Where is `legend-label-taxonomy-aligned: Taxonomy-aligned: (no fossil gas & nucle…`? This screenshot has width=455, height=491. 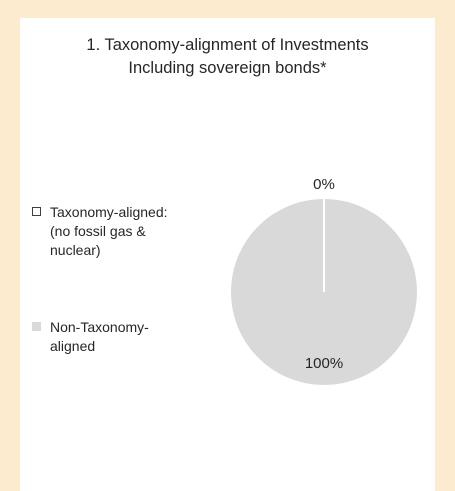 legend-label-taxonomy-aligned: Taxonomy-aligned: (no fossil gas & nucle… is located at coordinates (109, 231).